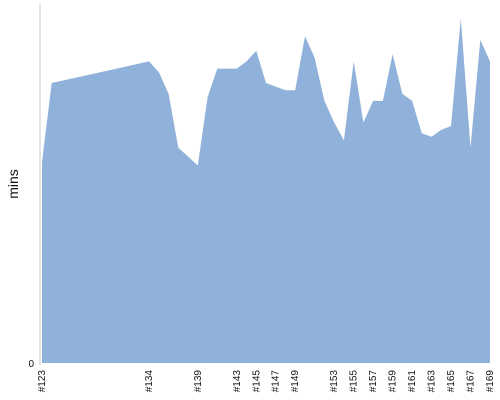  What do you see at coordinates (13, 184) in the screenshot?
I see `y-axis-label: mins` at bounding box center [13, 184].